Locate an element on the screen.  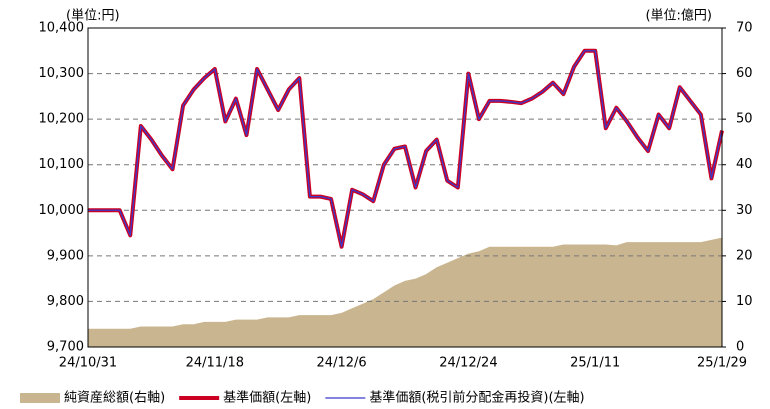
y2-tick-label: 0 is located at coordinates (740, 347).